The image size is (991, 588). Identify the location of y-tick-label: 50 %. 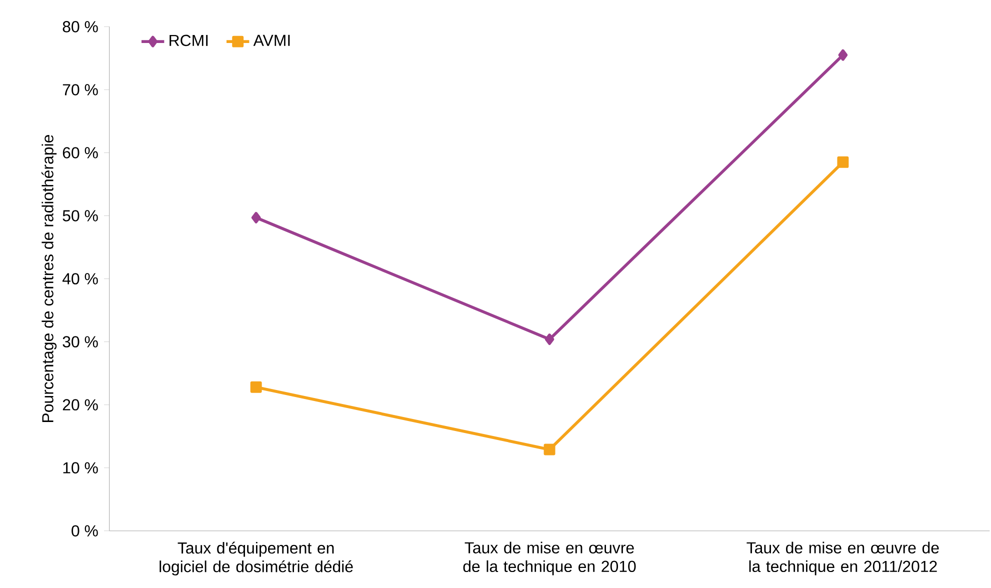
(80, 216).